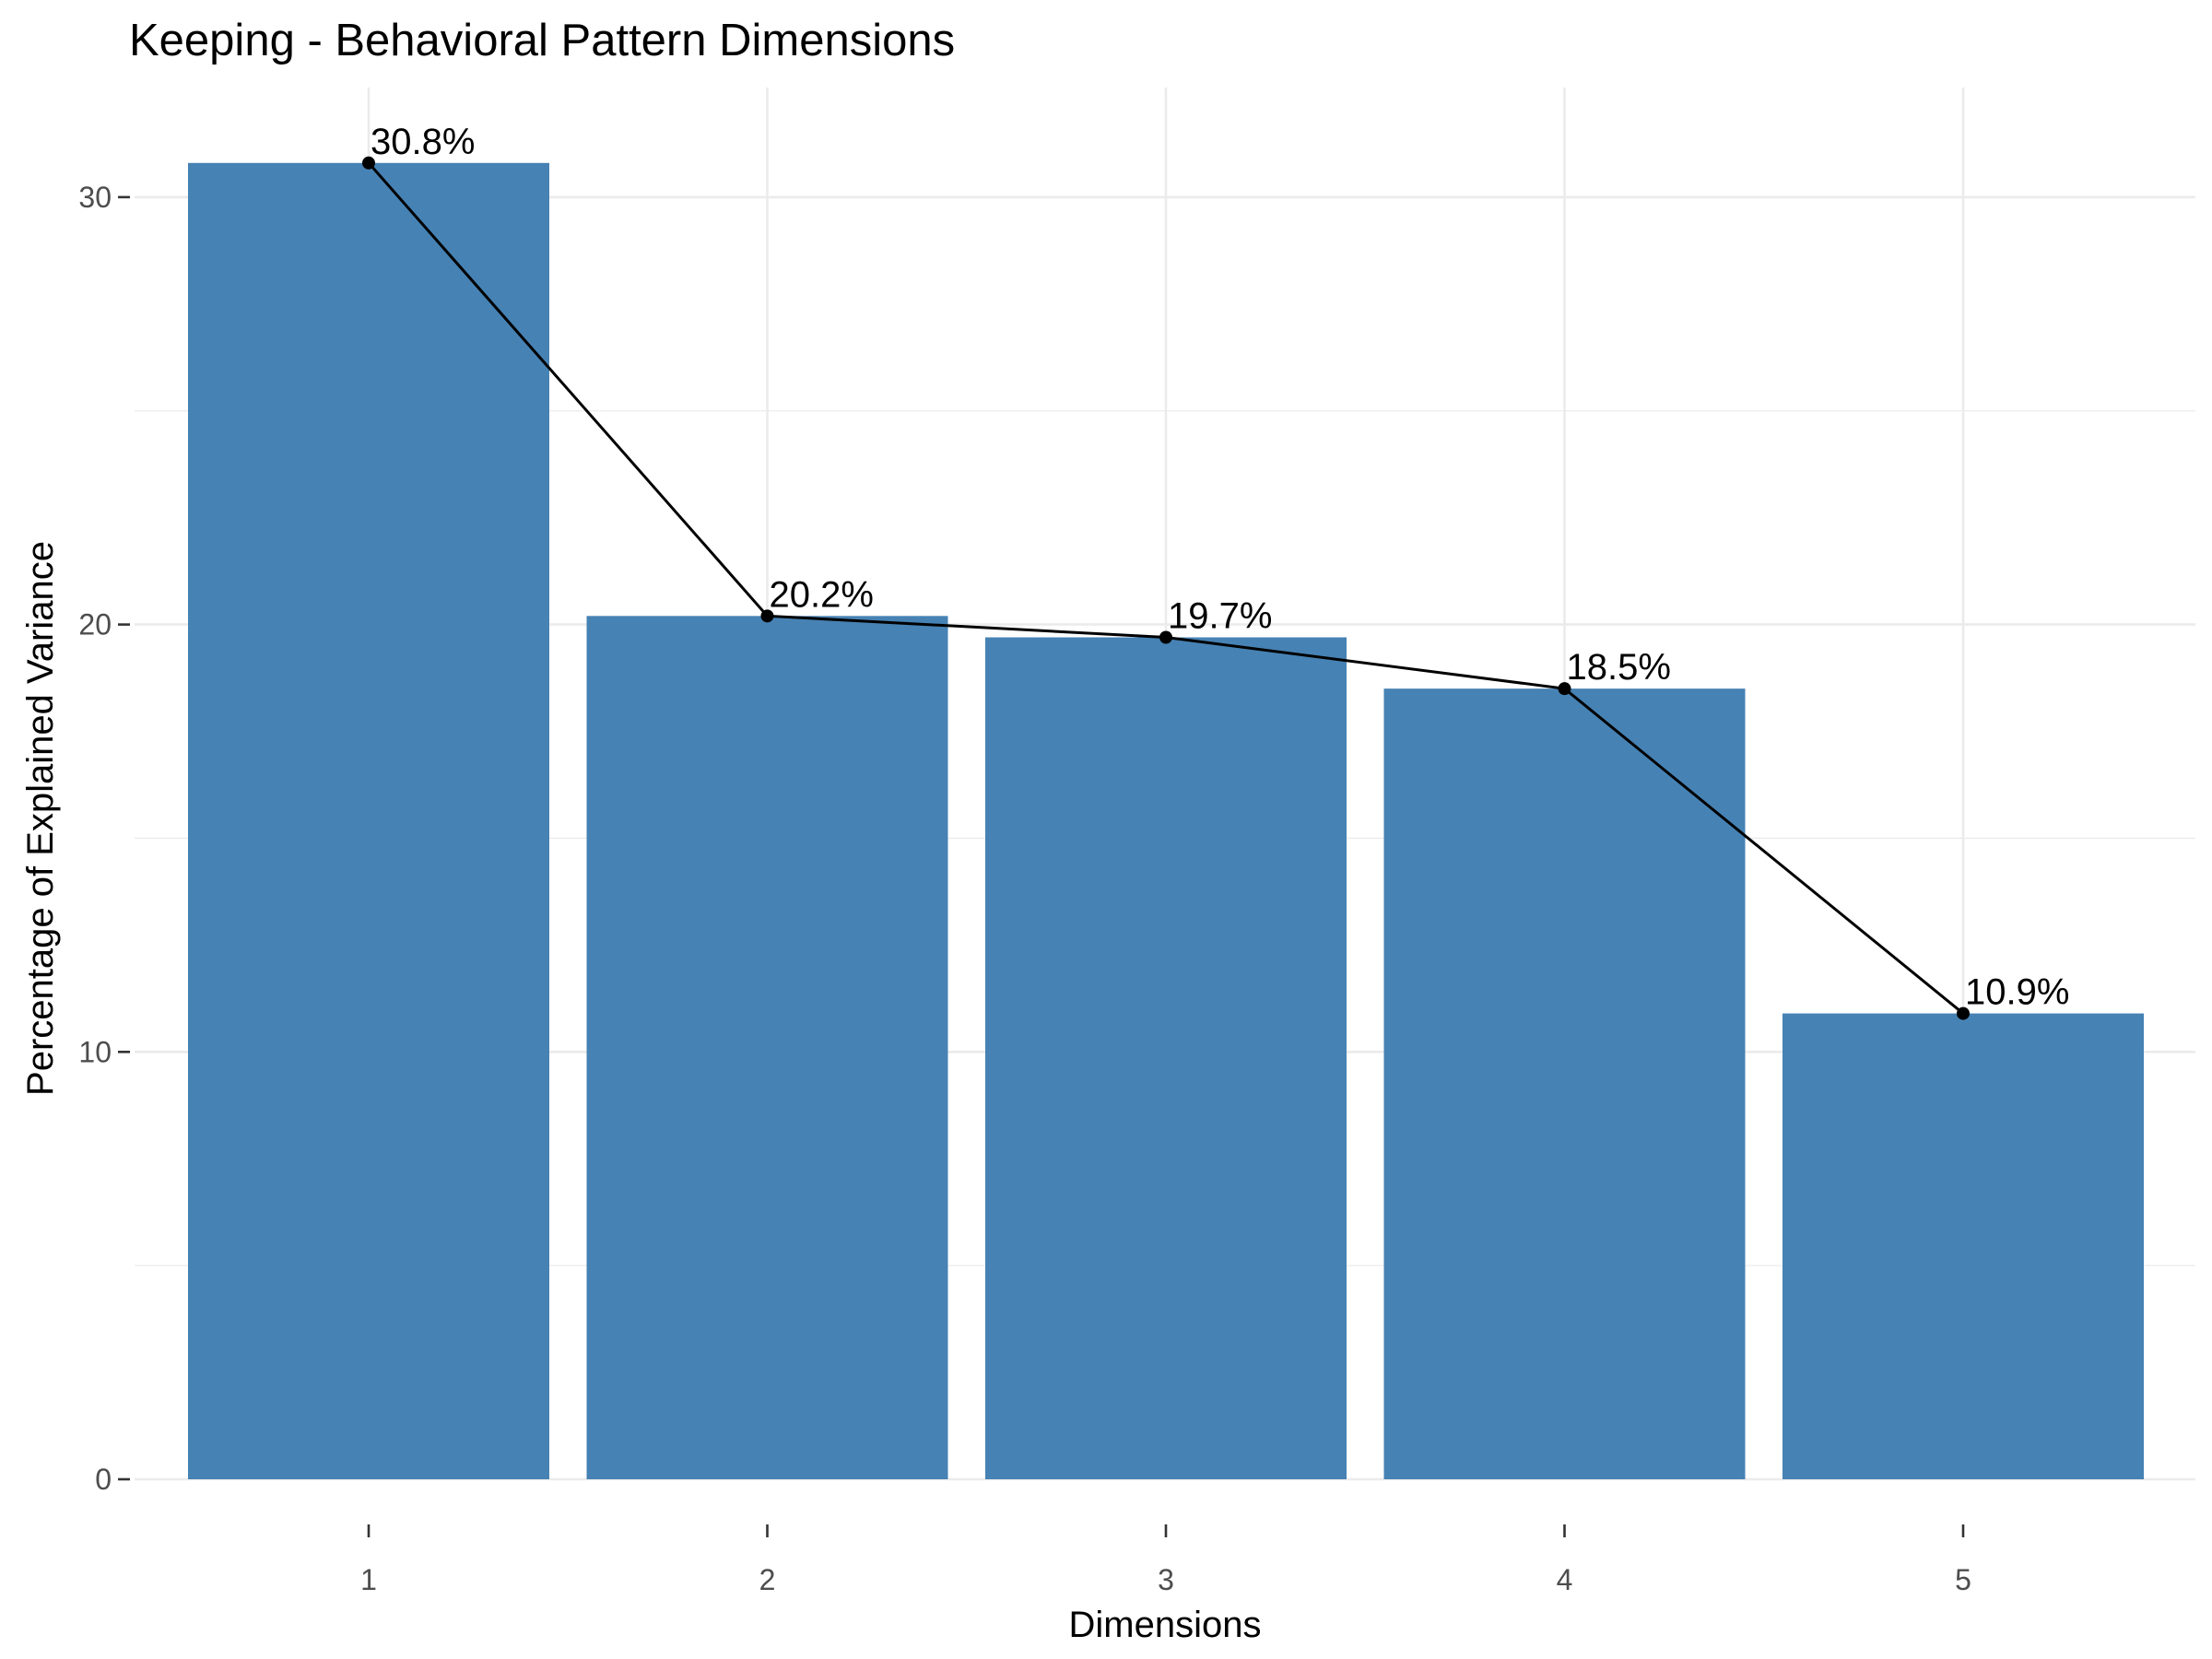 This screenshot has width=2212, height=1659. I want to click on data-label-dimension-5: 10.9%, so click(2017, 992).